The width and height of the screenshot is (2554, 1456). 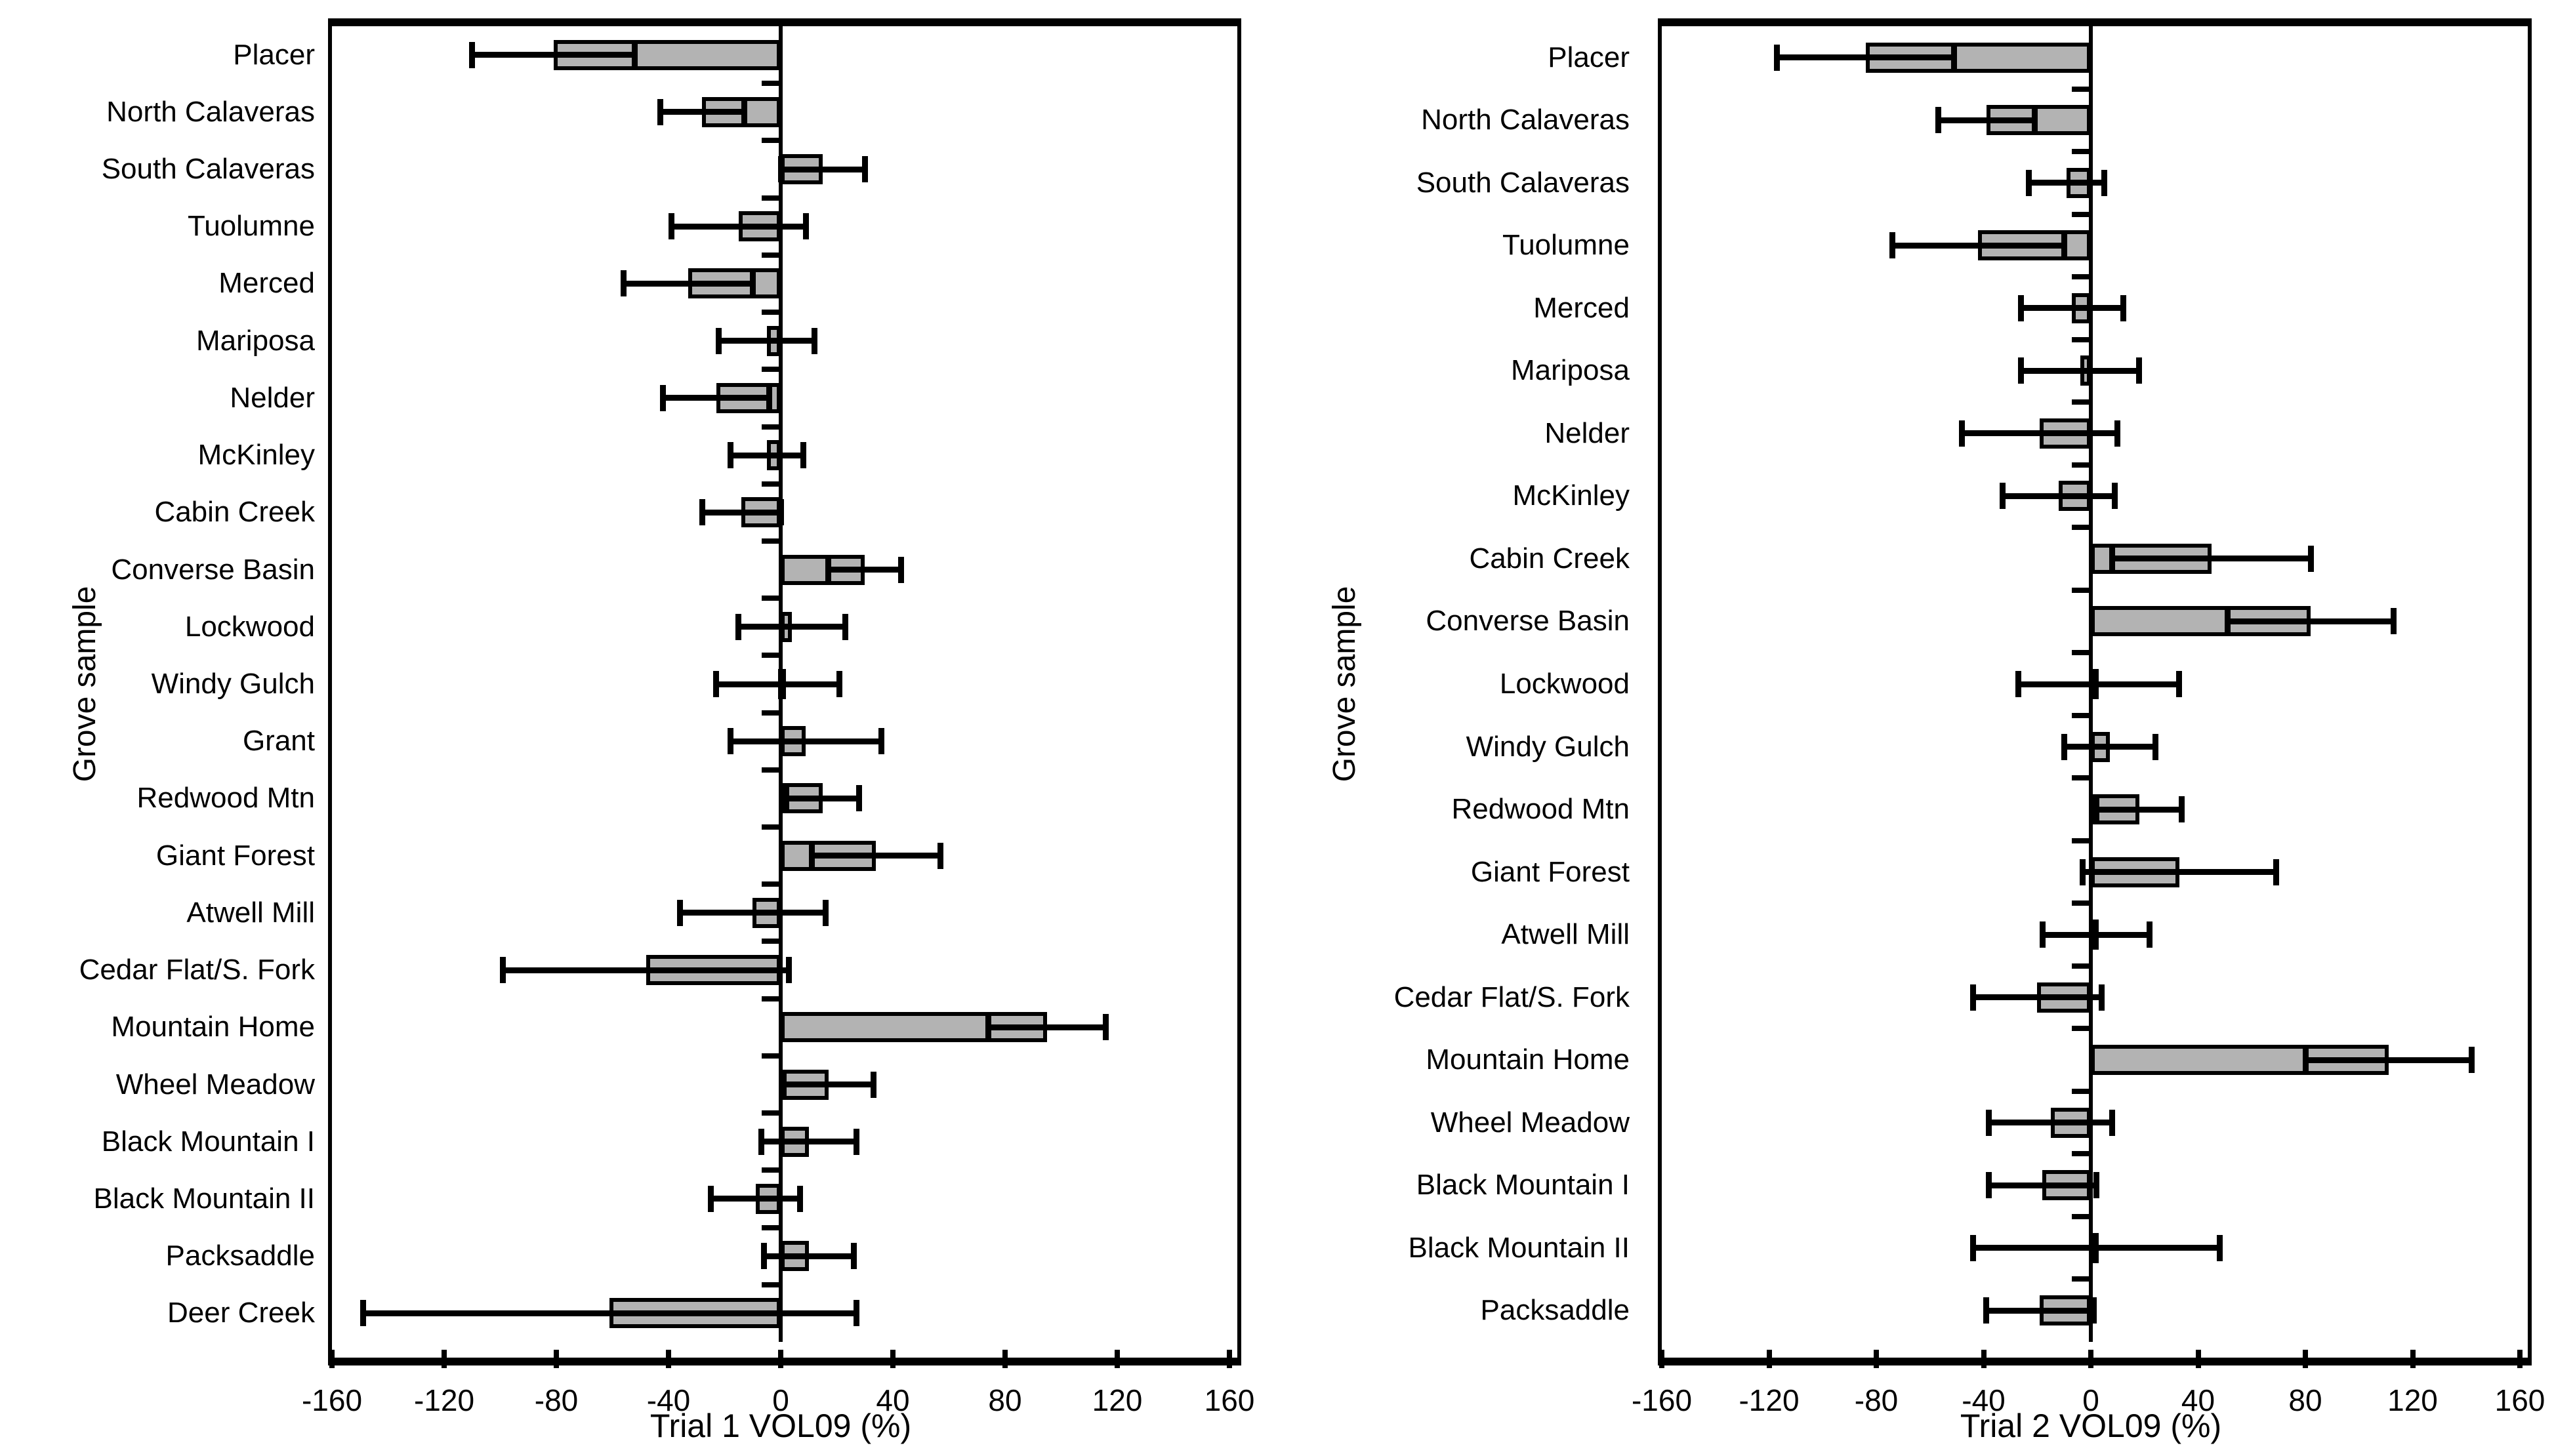 I want to click on x-tick-label: 120, so click(x=1117, y=1400).